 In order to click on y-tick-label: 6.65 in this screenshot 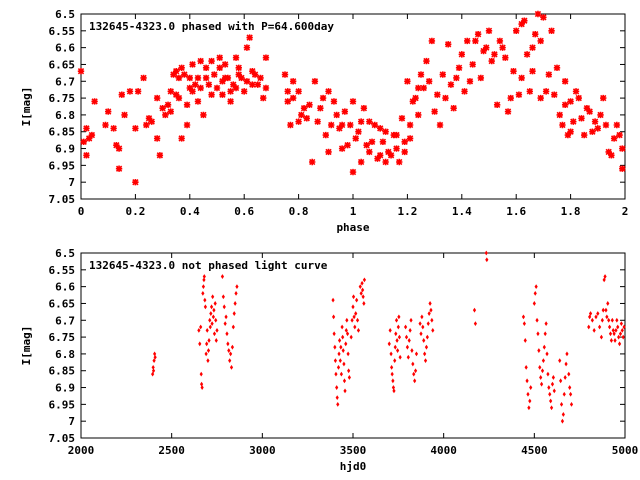, I will do `click(62, 64)`.